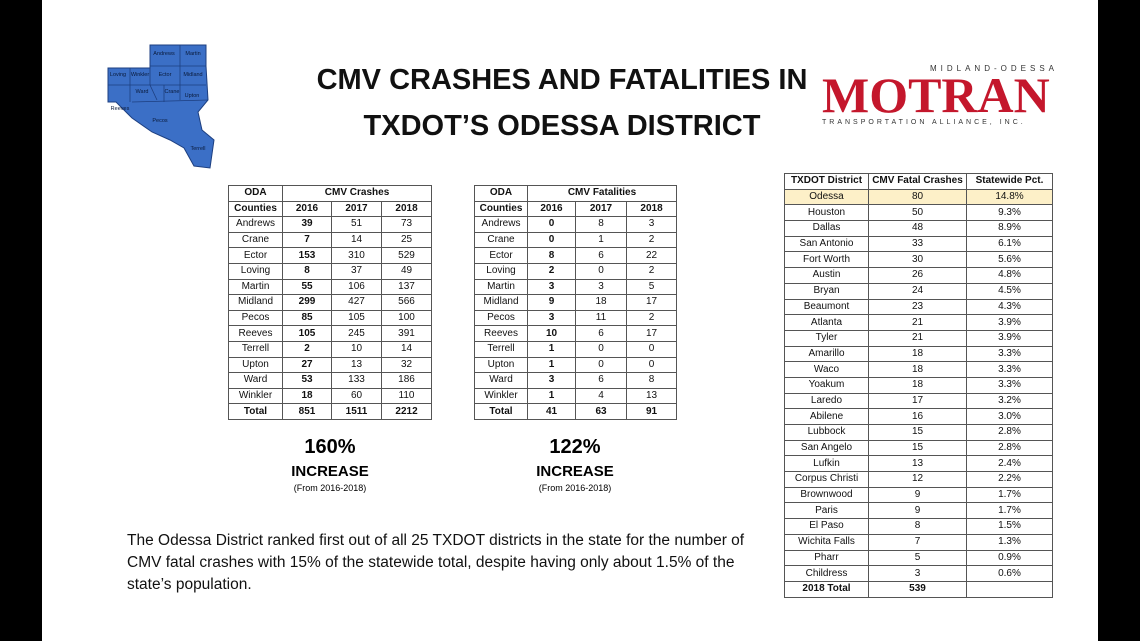  I want to click on total-row: 2018 Total 539, so click(918, 589).